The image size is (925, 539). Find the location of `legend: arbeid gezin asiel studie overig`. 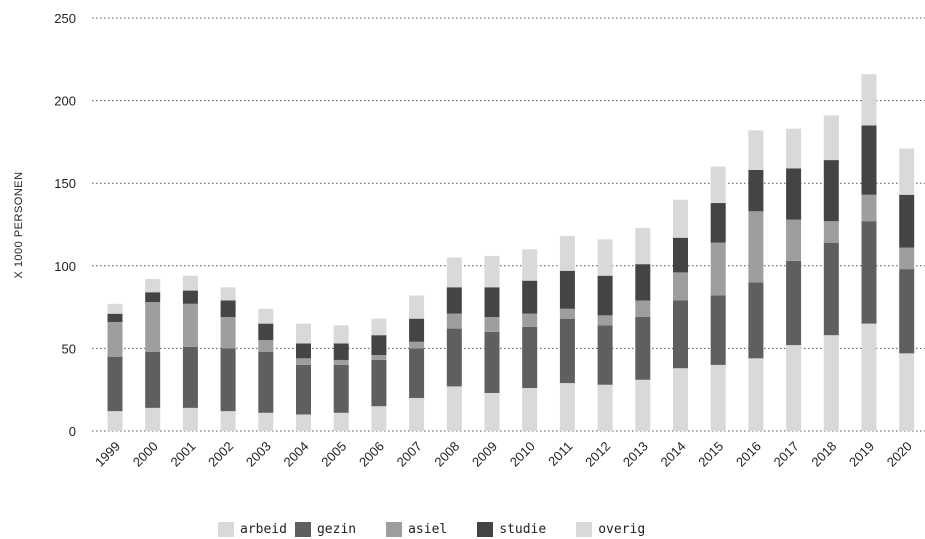

legend: arbeid gezin asiel studie overig is located at coordinates (431, 529).